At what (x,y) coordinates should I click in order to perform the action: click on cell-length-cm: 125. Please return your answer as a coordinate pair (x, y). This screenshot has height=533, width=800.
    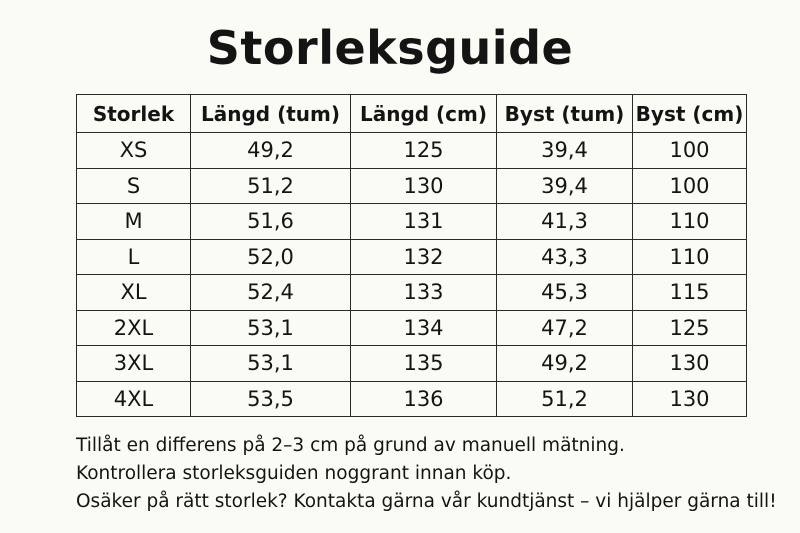
    Looking at the image, I should click on (423, 150).